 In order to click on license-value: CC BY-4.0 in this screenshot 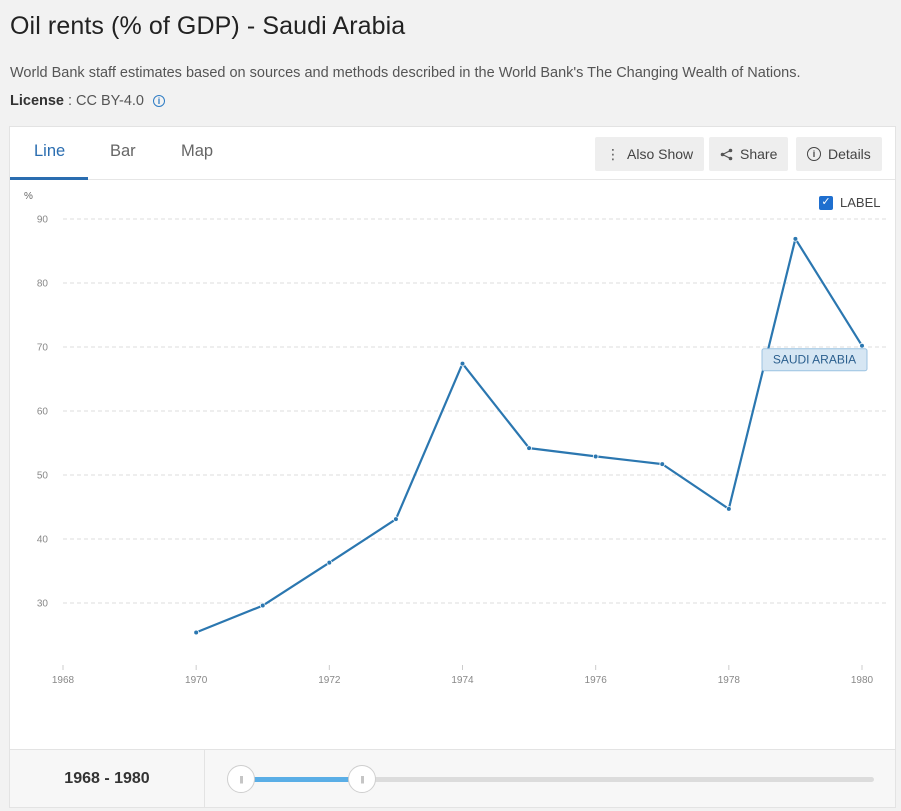, I will do `click(110, 101)`.